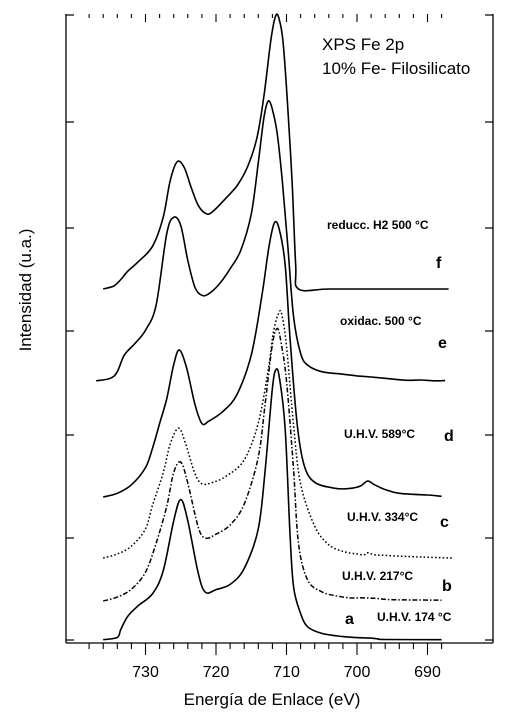 The width and height of the screenshot is (511, 725). I want to click on chart-title-line-2: 10% Fe- Filosilicato, so click(396, 68).